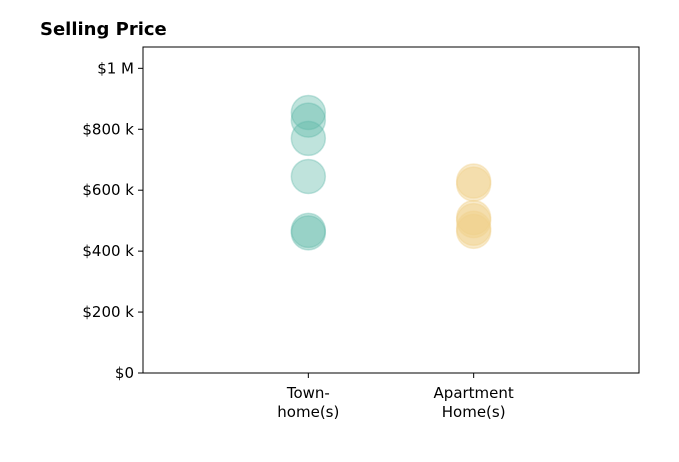  What do you see at coordinates (115, 68) in the screenshot?
I see `y-tick-label: $1 M` at bounding box center [115, 68].